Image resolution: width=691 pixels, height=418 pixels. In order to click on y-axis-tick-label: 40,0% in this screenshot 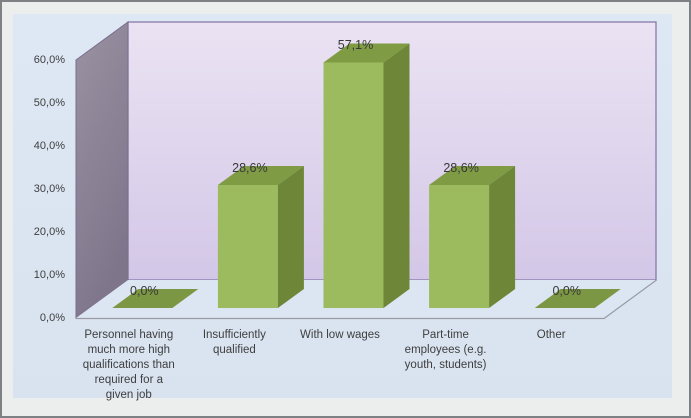, I will do `click(49, 146)`.